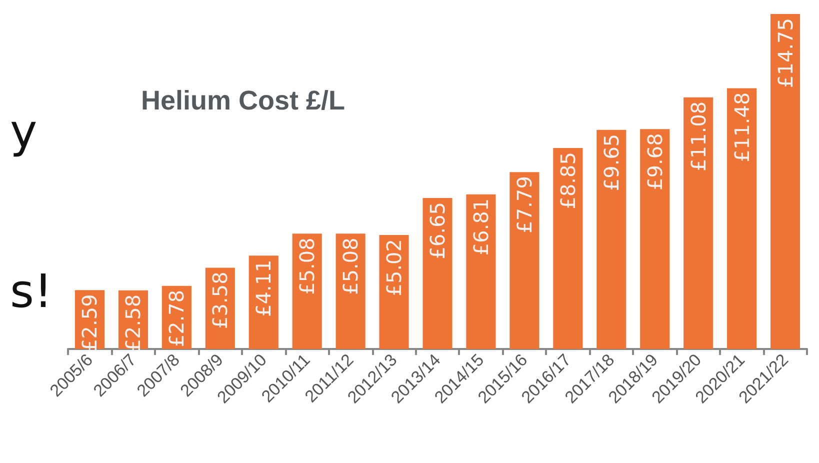  Describe the element at coordinates (611, 163) in the screenshot. I see `data-label: £9.65` at that location.